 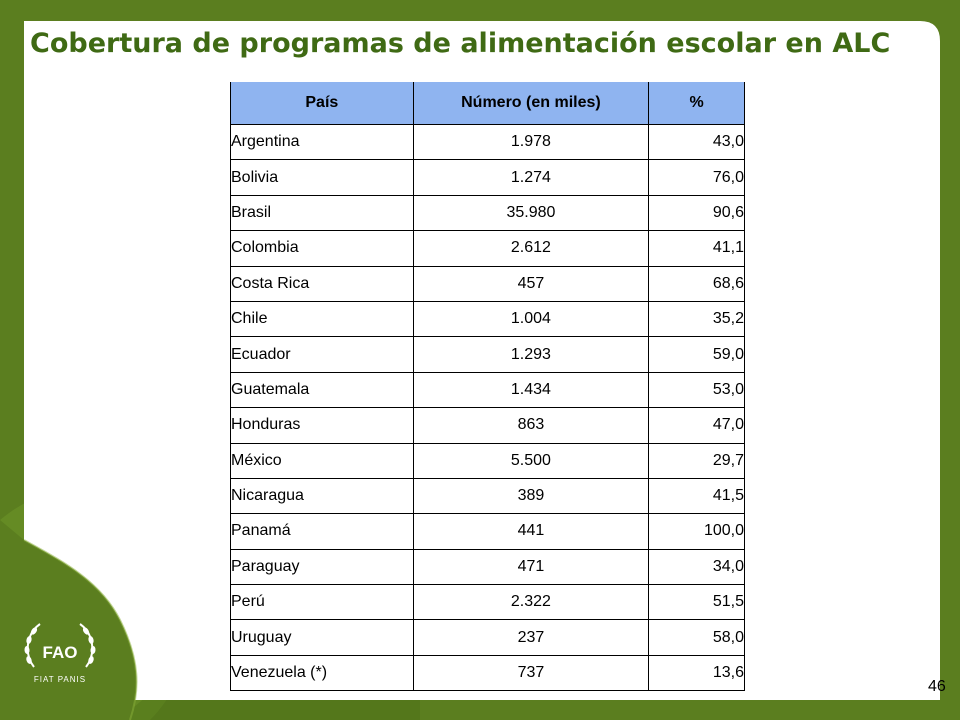 I want to click on percent-cell: 34,0, so click(x=696, y=567).